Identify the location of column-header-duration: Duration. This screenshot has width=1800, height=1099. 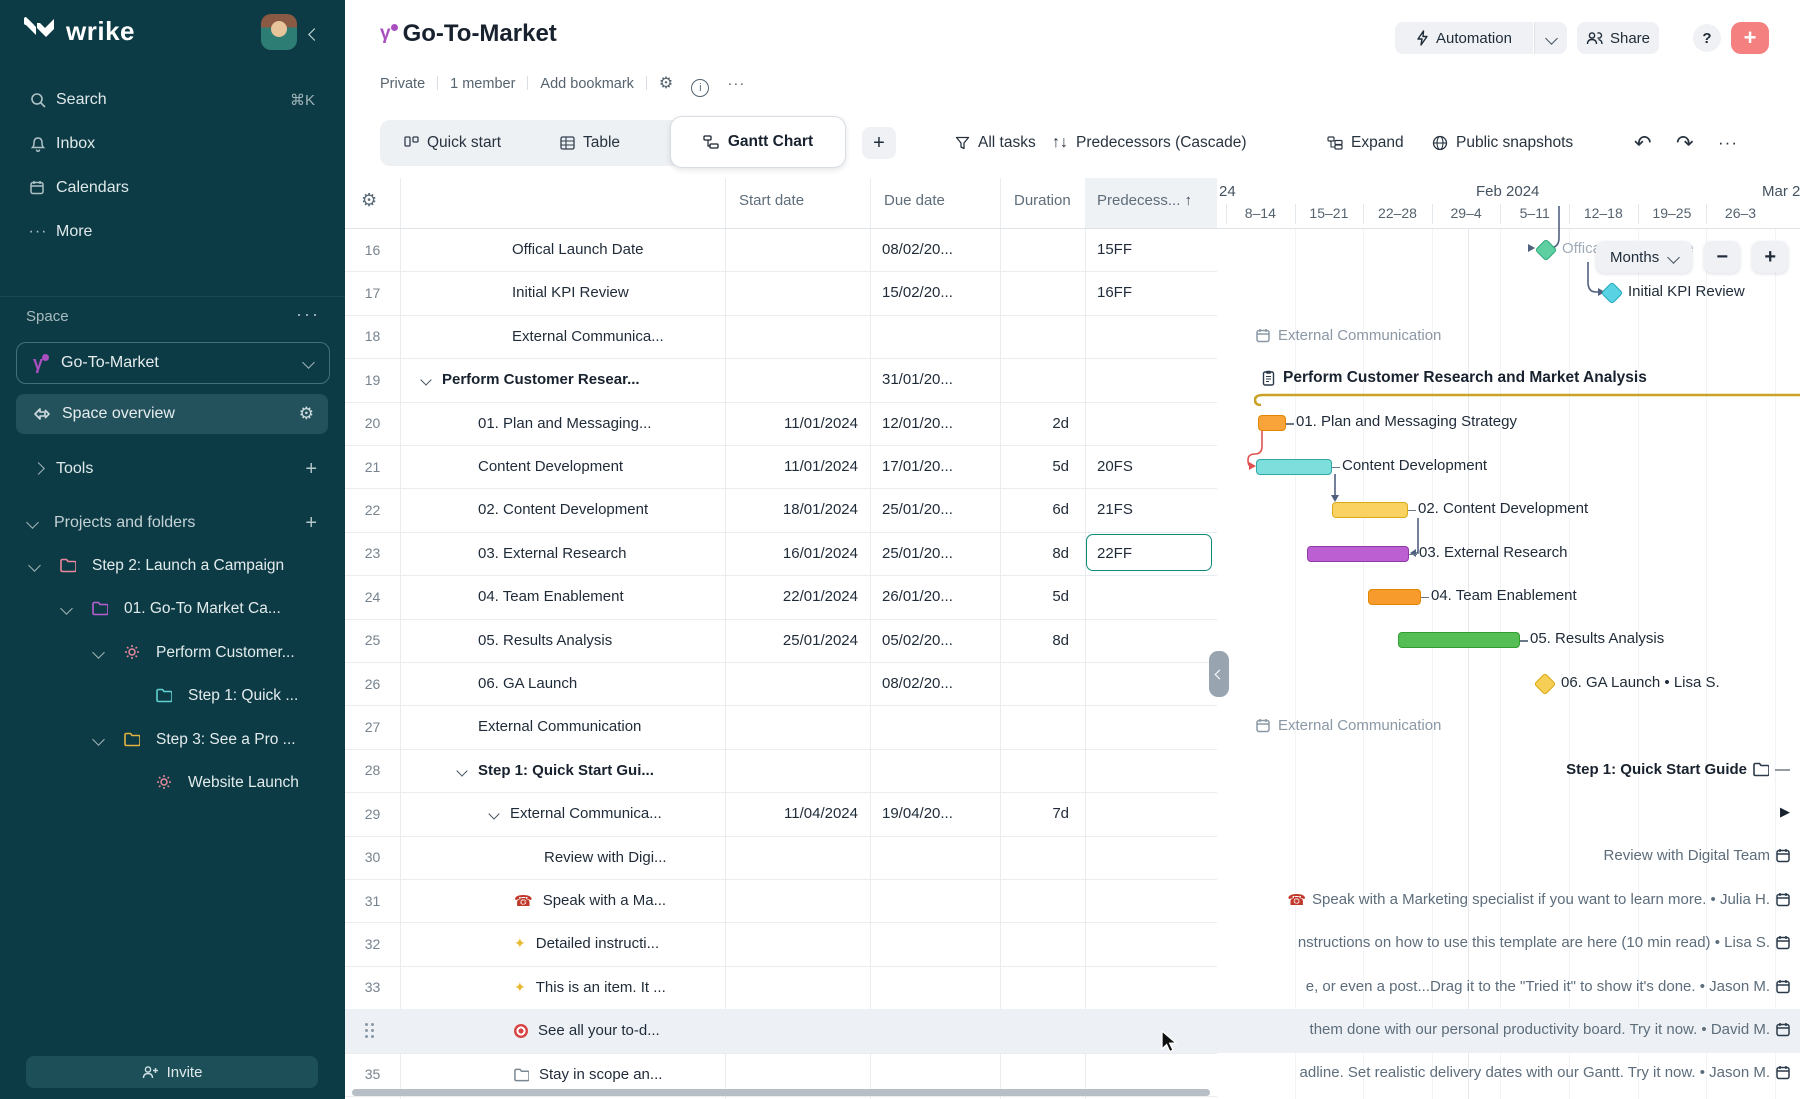
(1042, 200).